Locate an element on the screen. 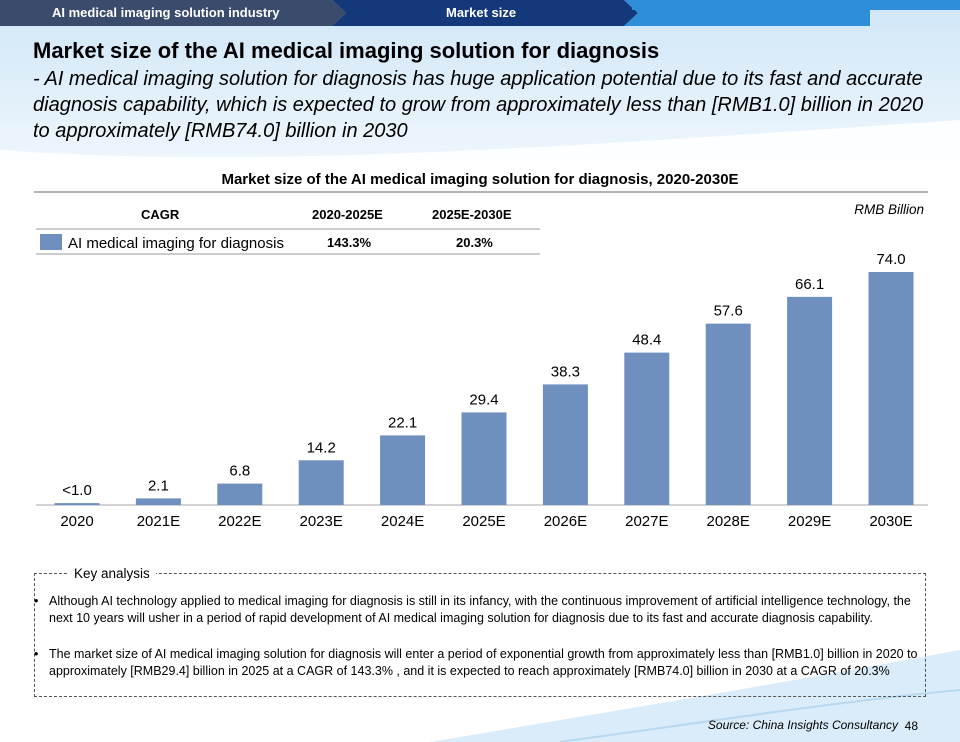  bar-2023E is located at coordinates (321, 482).